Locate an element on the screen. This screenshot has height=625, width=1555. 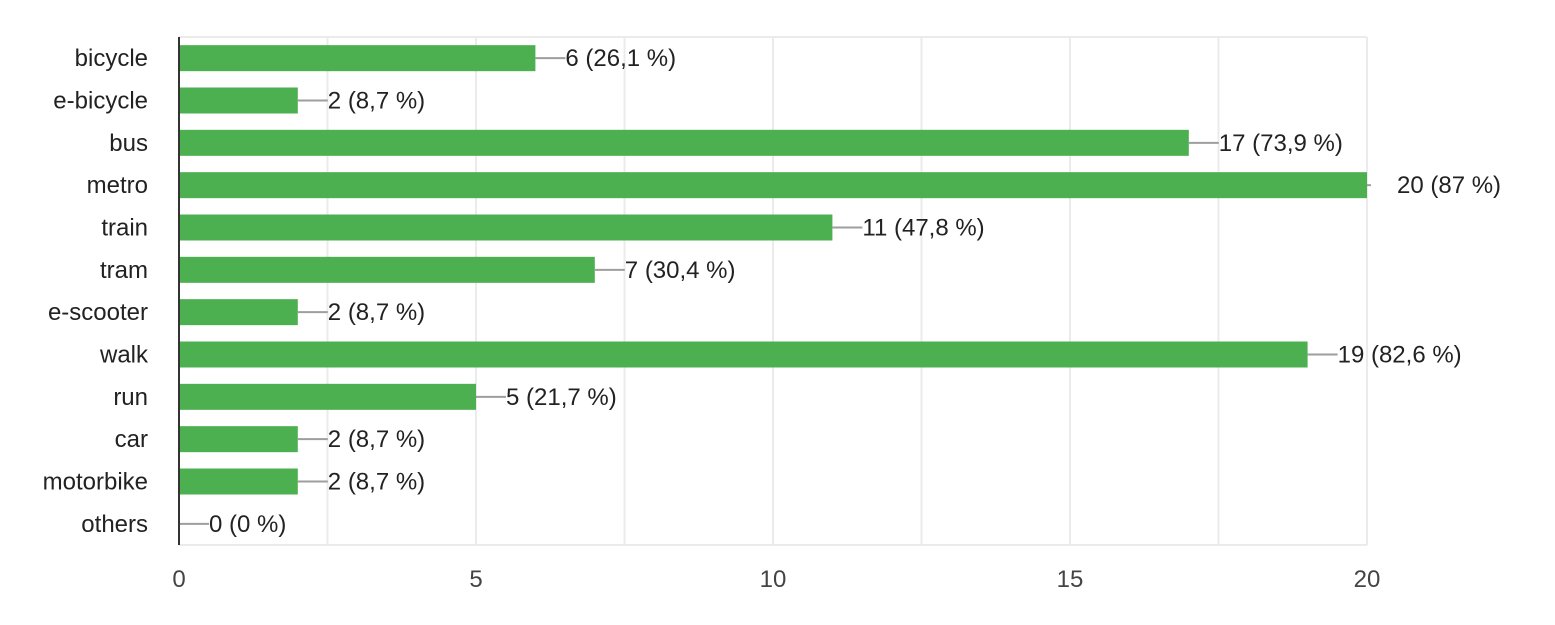
bar-bus is located at coordinates (684, 142).